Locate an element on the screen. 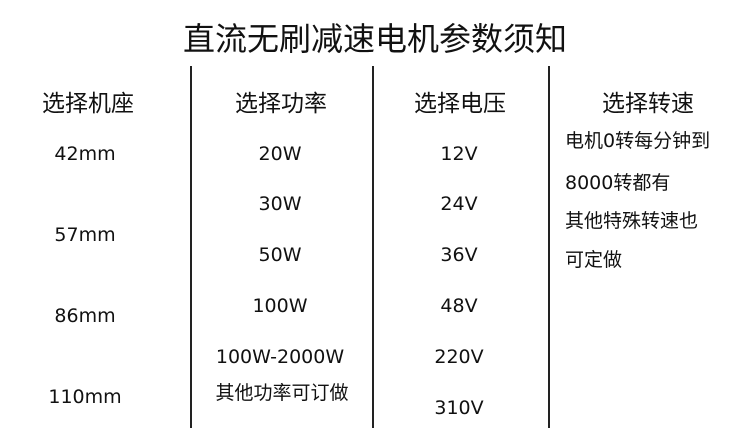  voltage-value: 12V is located at coordinates (459, 154).